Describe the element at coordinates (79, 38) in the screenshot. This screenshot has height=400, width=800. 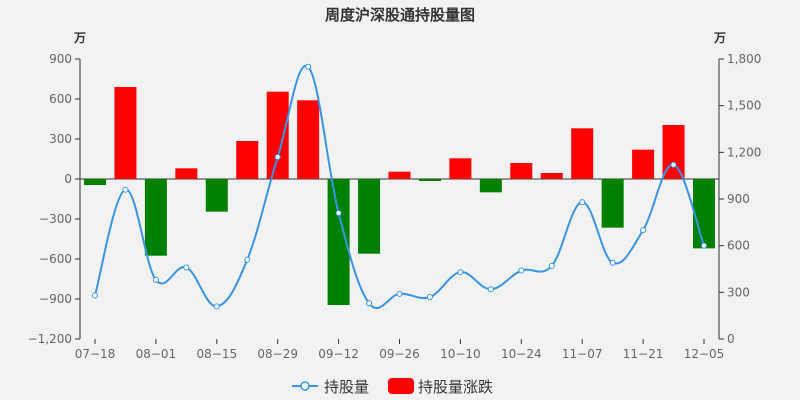
I see `left-axis-unit: 万` at that location.